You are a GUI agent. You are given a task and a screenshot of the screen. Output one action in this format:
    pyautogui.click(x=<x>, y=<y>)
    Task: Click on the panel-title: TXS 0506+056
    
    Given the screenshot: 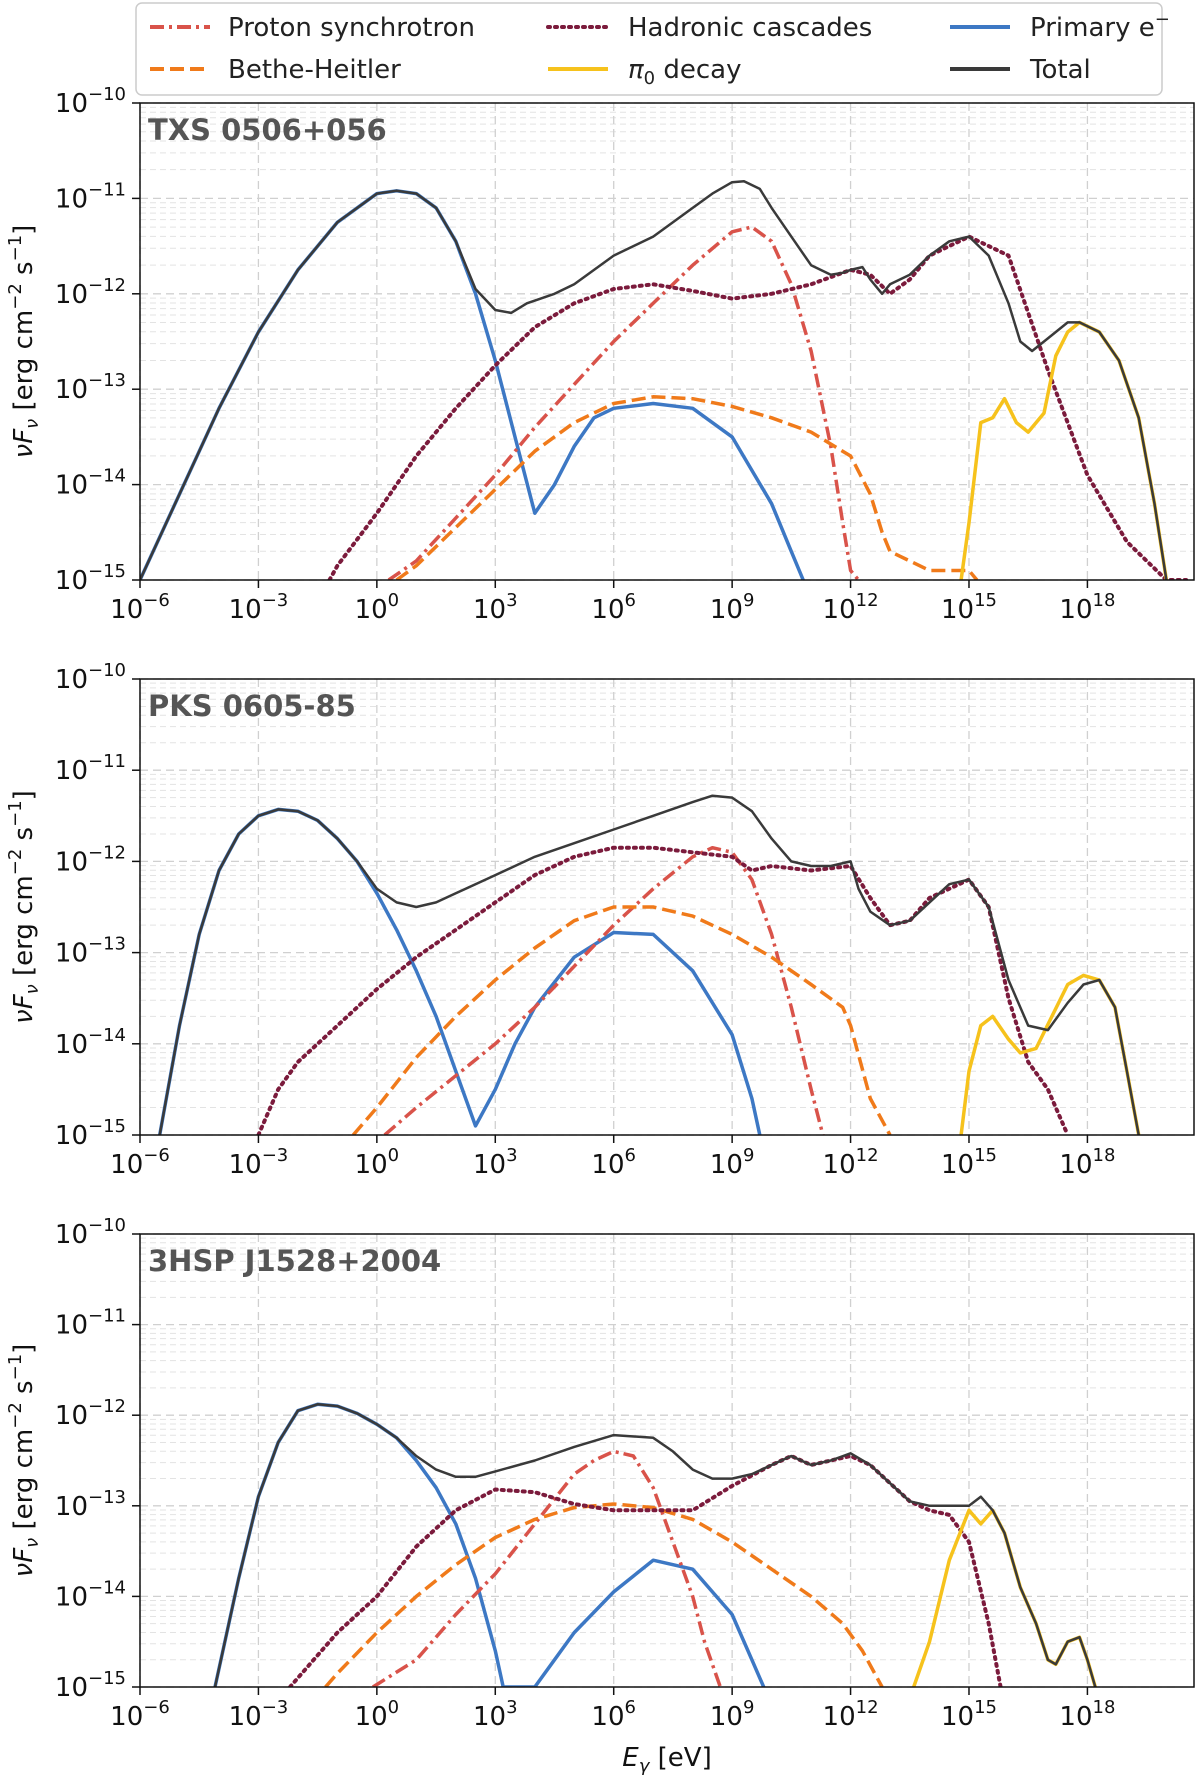 What is the action you would take?
    pyautogui.click(x=267, y=130)
    